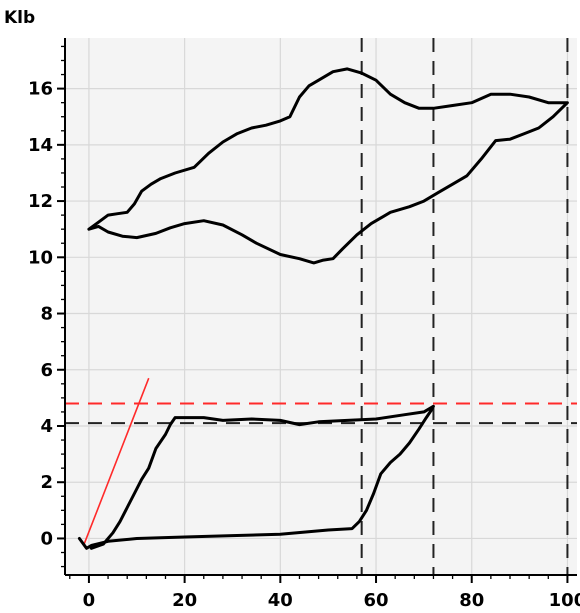  Describe the element at coordinates (280, 600) in the screenshot. I see `x-tick-label: 40` at that location.